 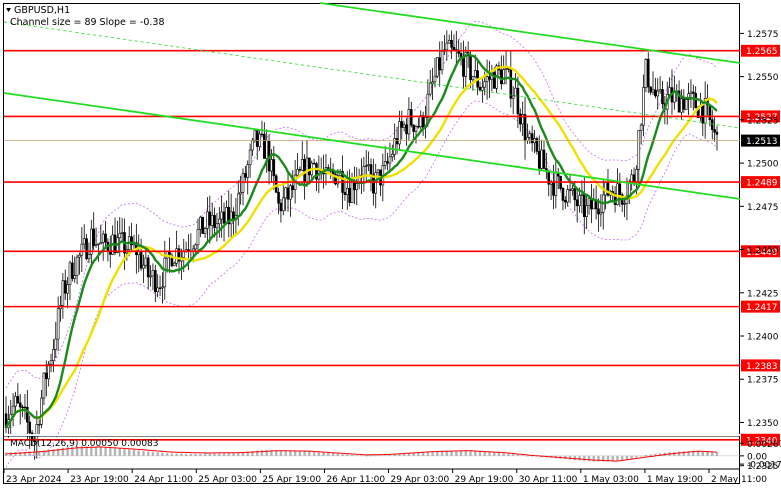 I want to click on macd-tick-label: 0.00, so click(x=757, y=457).